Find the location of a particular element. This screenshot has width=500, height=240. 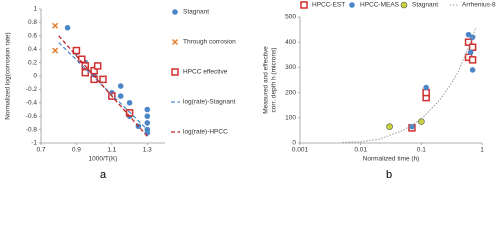

legend-label: HPCC-EST is located at coordinates (328, 5).